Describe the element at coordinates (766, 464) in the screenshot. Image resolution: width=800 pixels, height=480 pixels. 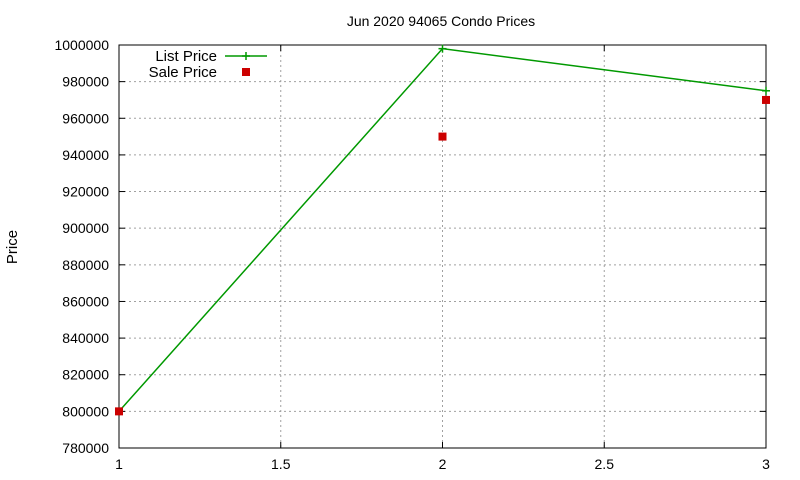
I see `x-tick-label: 3` at that location.